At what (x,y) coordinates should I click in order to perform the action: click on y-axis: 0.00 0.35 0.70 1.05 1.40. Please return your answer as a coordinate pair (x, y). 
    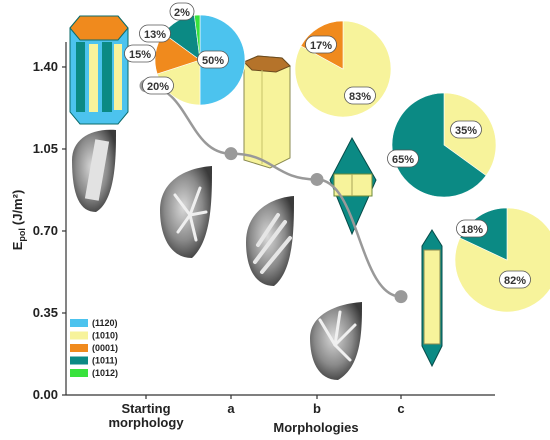
    Looking at the image, I should click on (50, 222).